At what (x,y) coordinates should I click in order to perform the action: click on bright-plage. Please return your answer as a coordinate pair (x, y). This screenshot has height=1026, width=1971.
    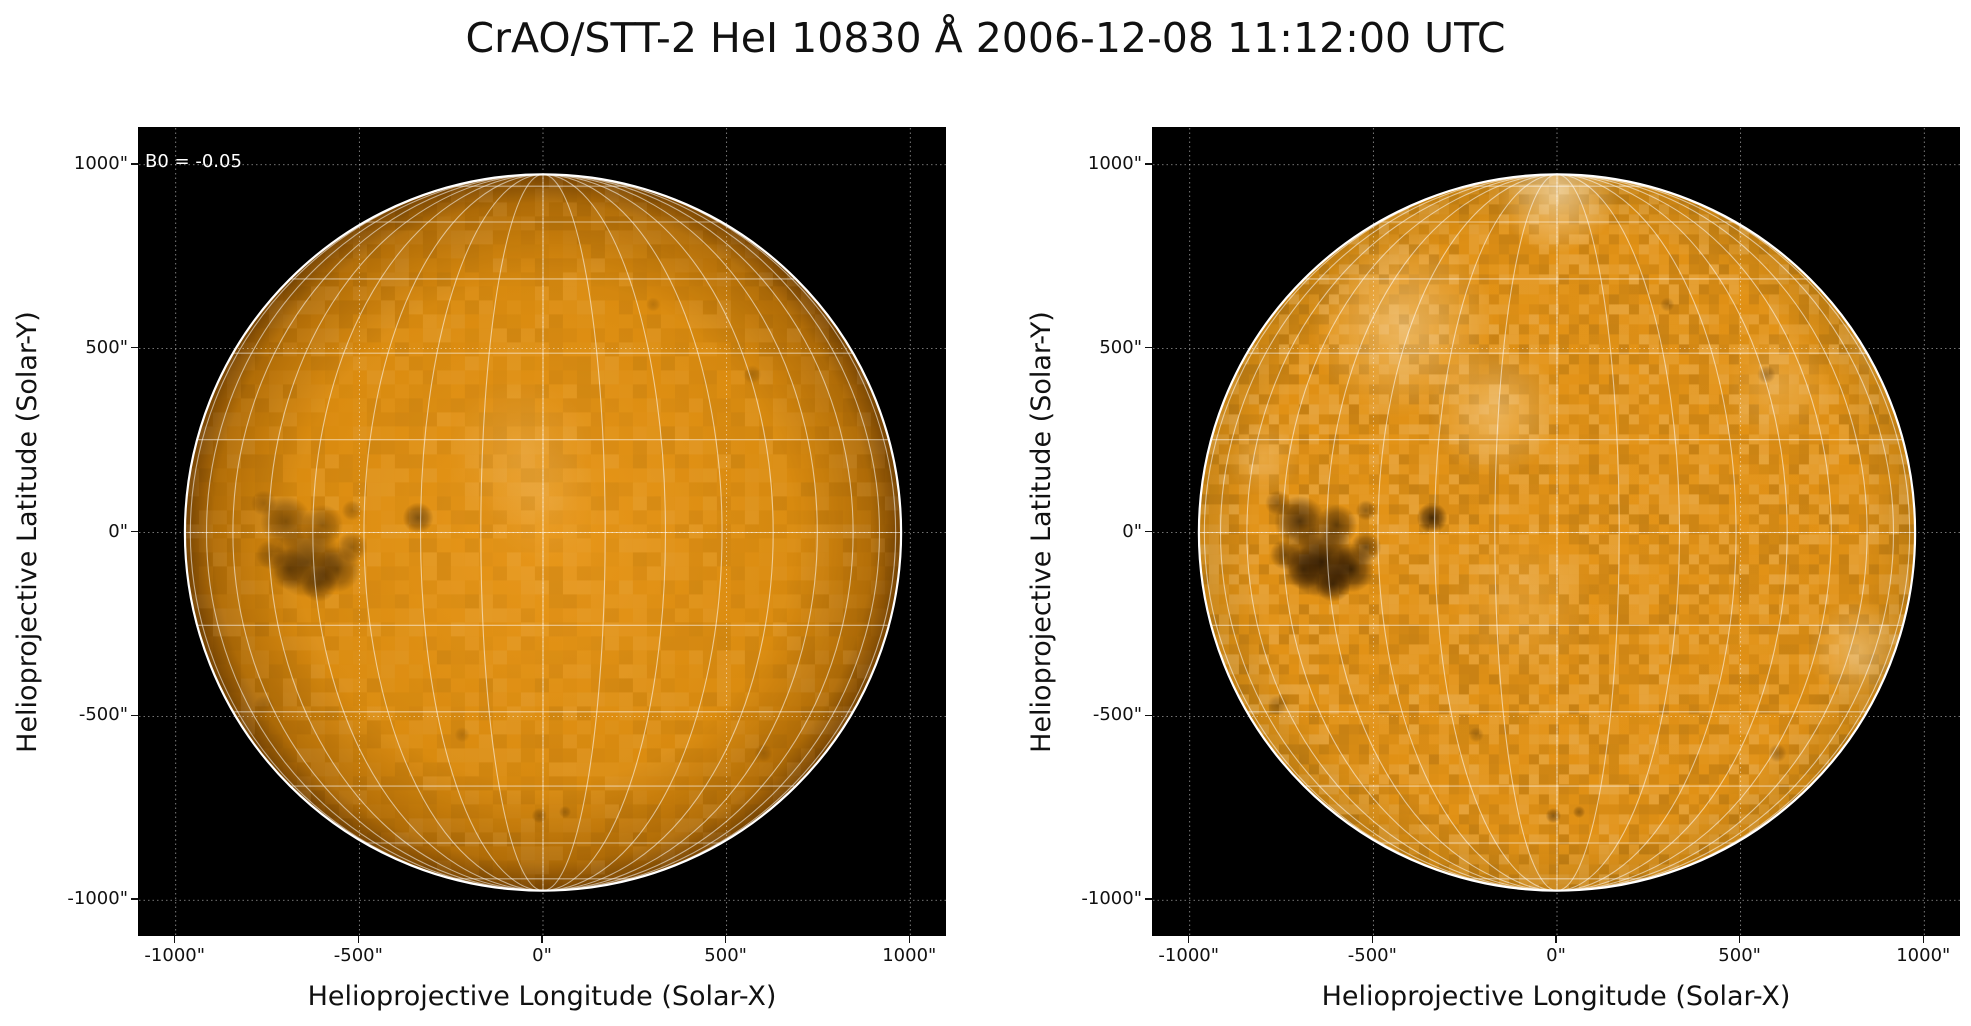
    Looking at the image, I should click on (524, 470).